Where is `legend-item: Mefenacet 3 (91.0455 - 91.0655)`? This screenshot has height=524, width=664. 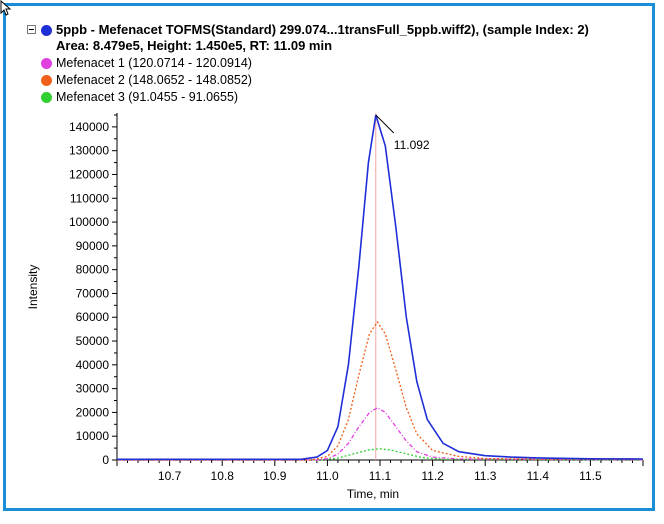
legend-item: Mefenacet 3 (91.0455 - 91.0655) is located at coordinates (147, 97).